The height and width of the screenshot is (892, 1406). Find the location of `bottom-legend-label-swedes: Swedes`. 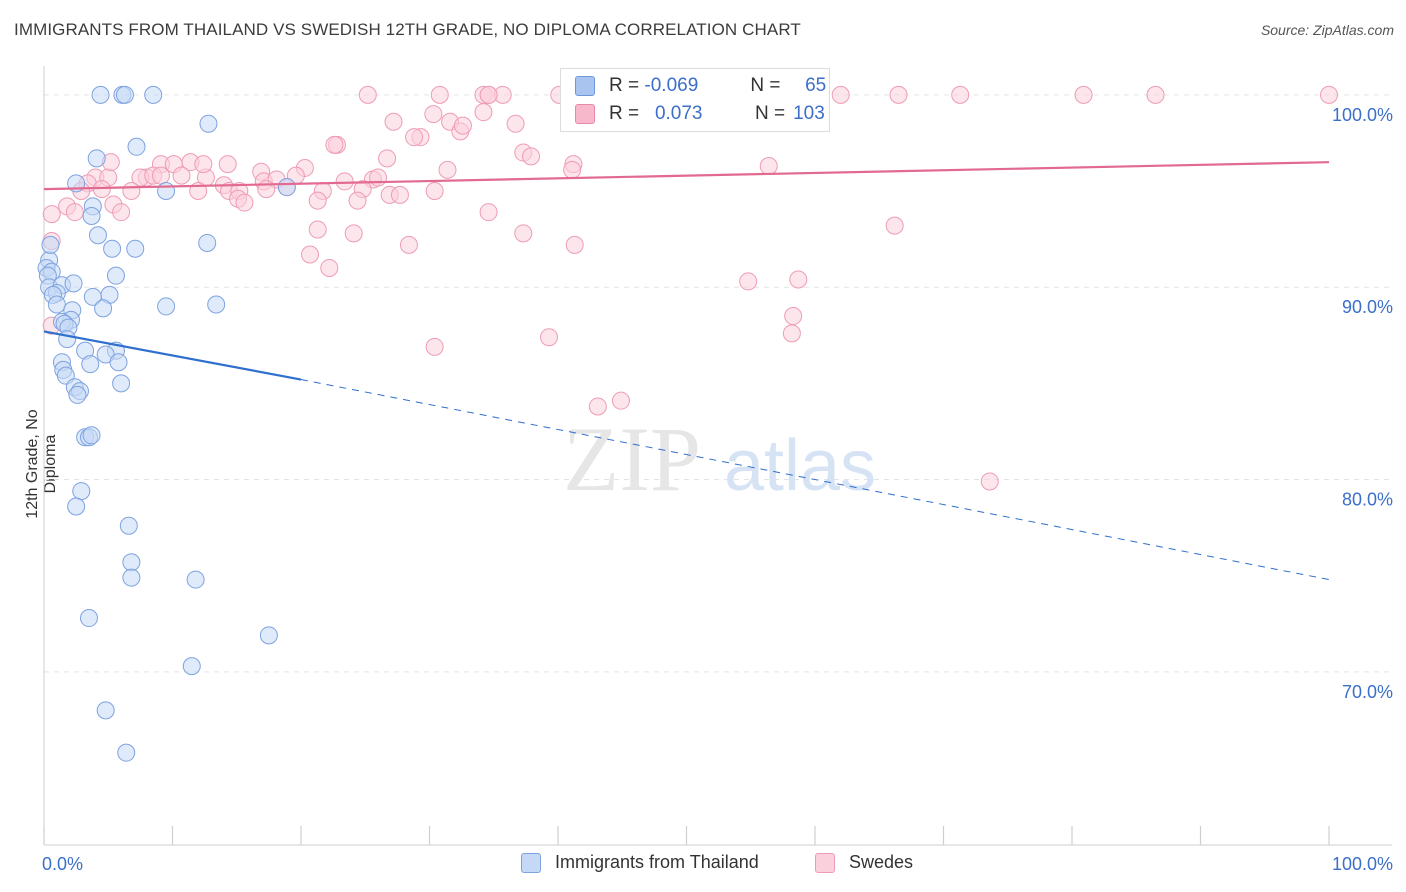

bottom-legend-label-swedes: Swedes is located at coordinates (881, 862).